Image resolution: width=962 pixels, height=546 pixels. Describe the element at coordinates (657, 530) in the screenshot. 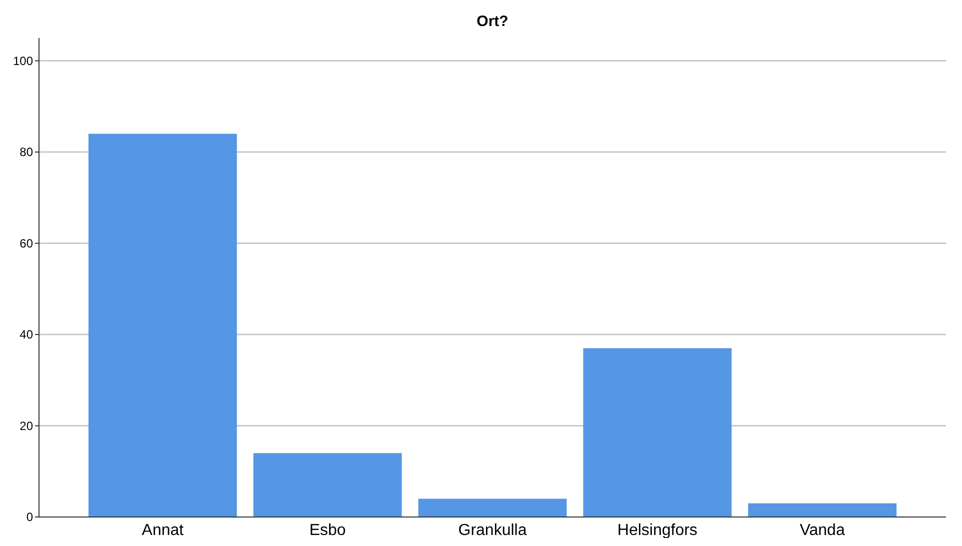

I see `x-tick-label: Helsingfors` at that location.